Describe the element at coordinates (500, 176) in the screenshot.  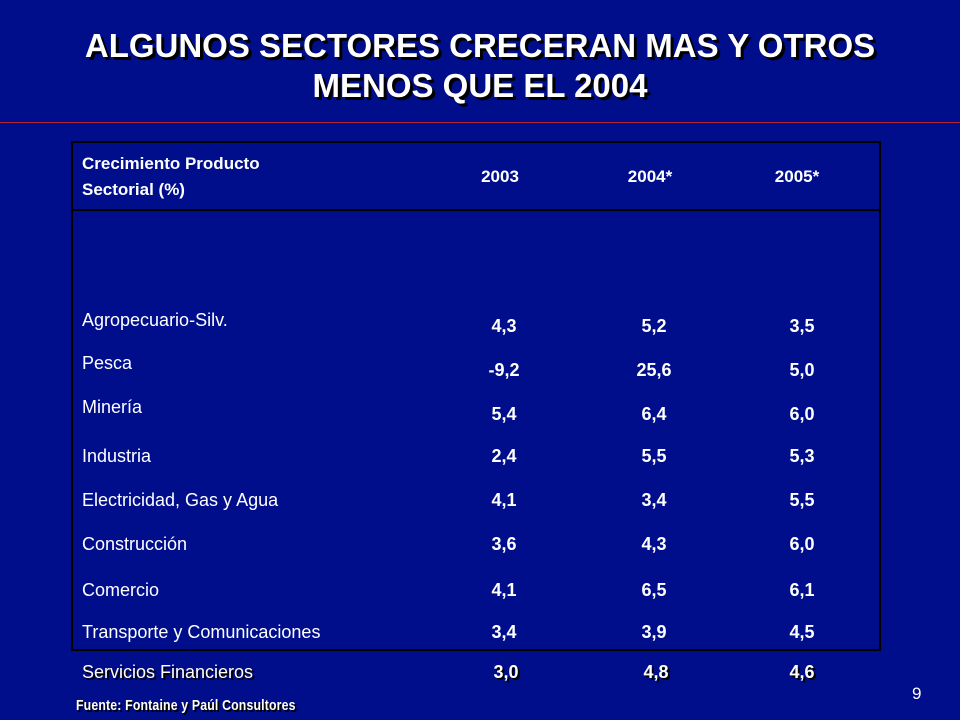
I see `header-year-2003: 2003` at that location.